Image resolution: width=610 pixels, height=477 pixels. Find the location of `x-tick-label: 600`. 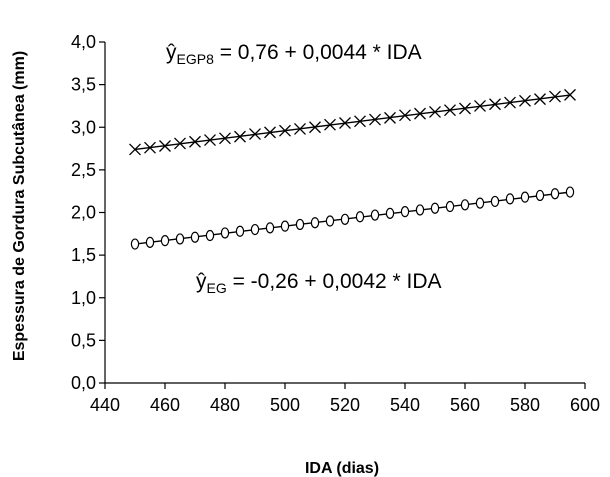

x-tick-label: 600 is located at coordinates (585, 405).